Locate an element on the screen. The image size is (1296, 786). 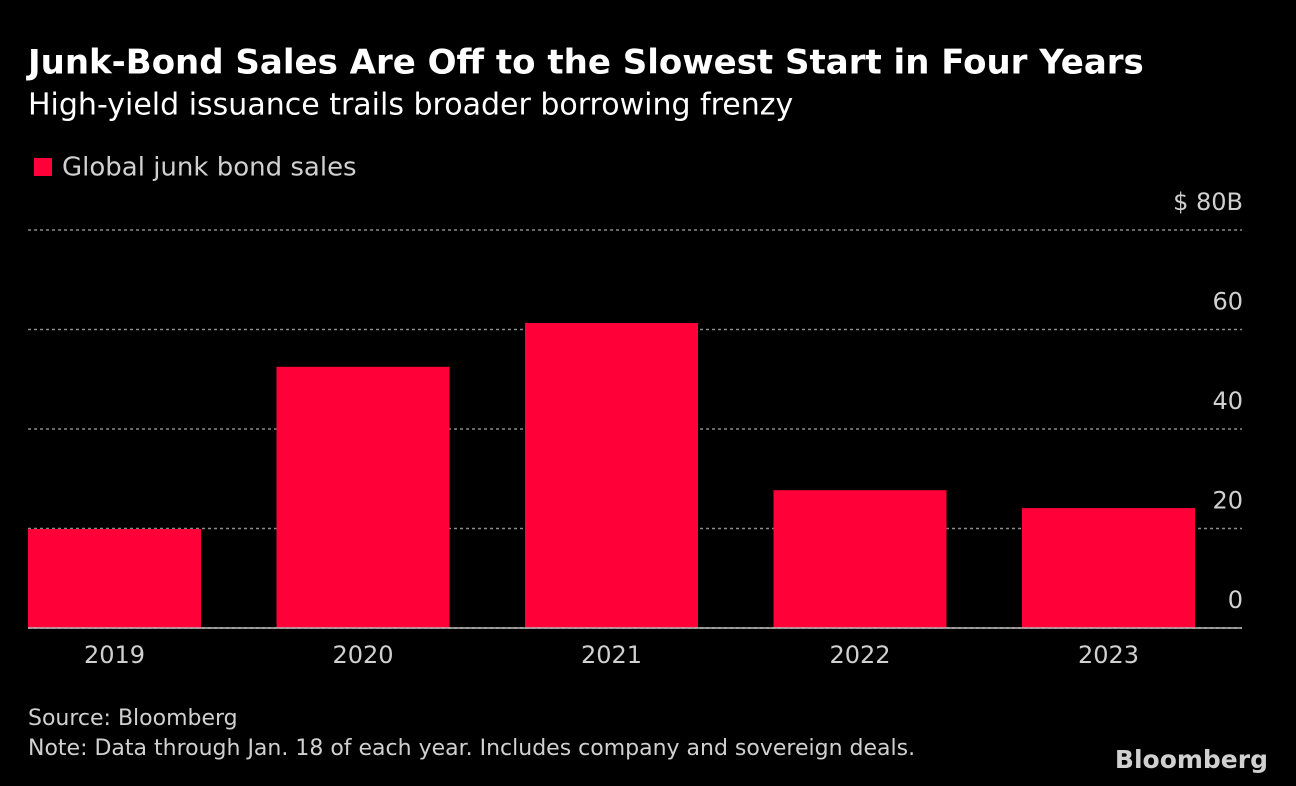
x-tick-label: 2020 is located at coordinates (362, 655).